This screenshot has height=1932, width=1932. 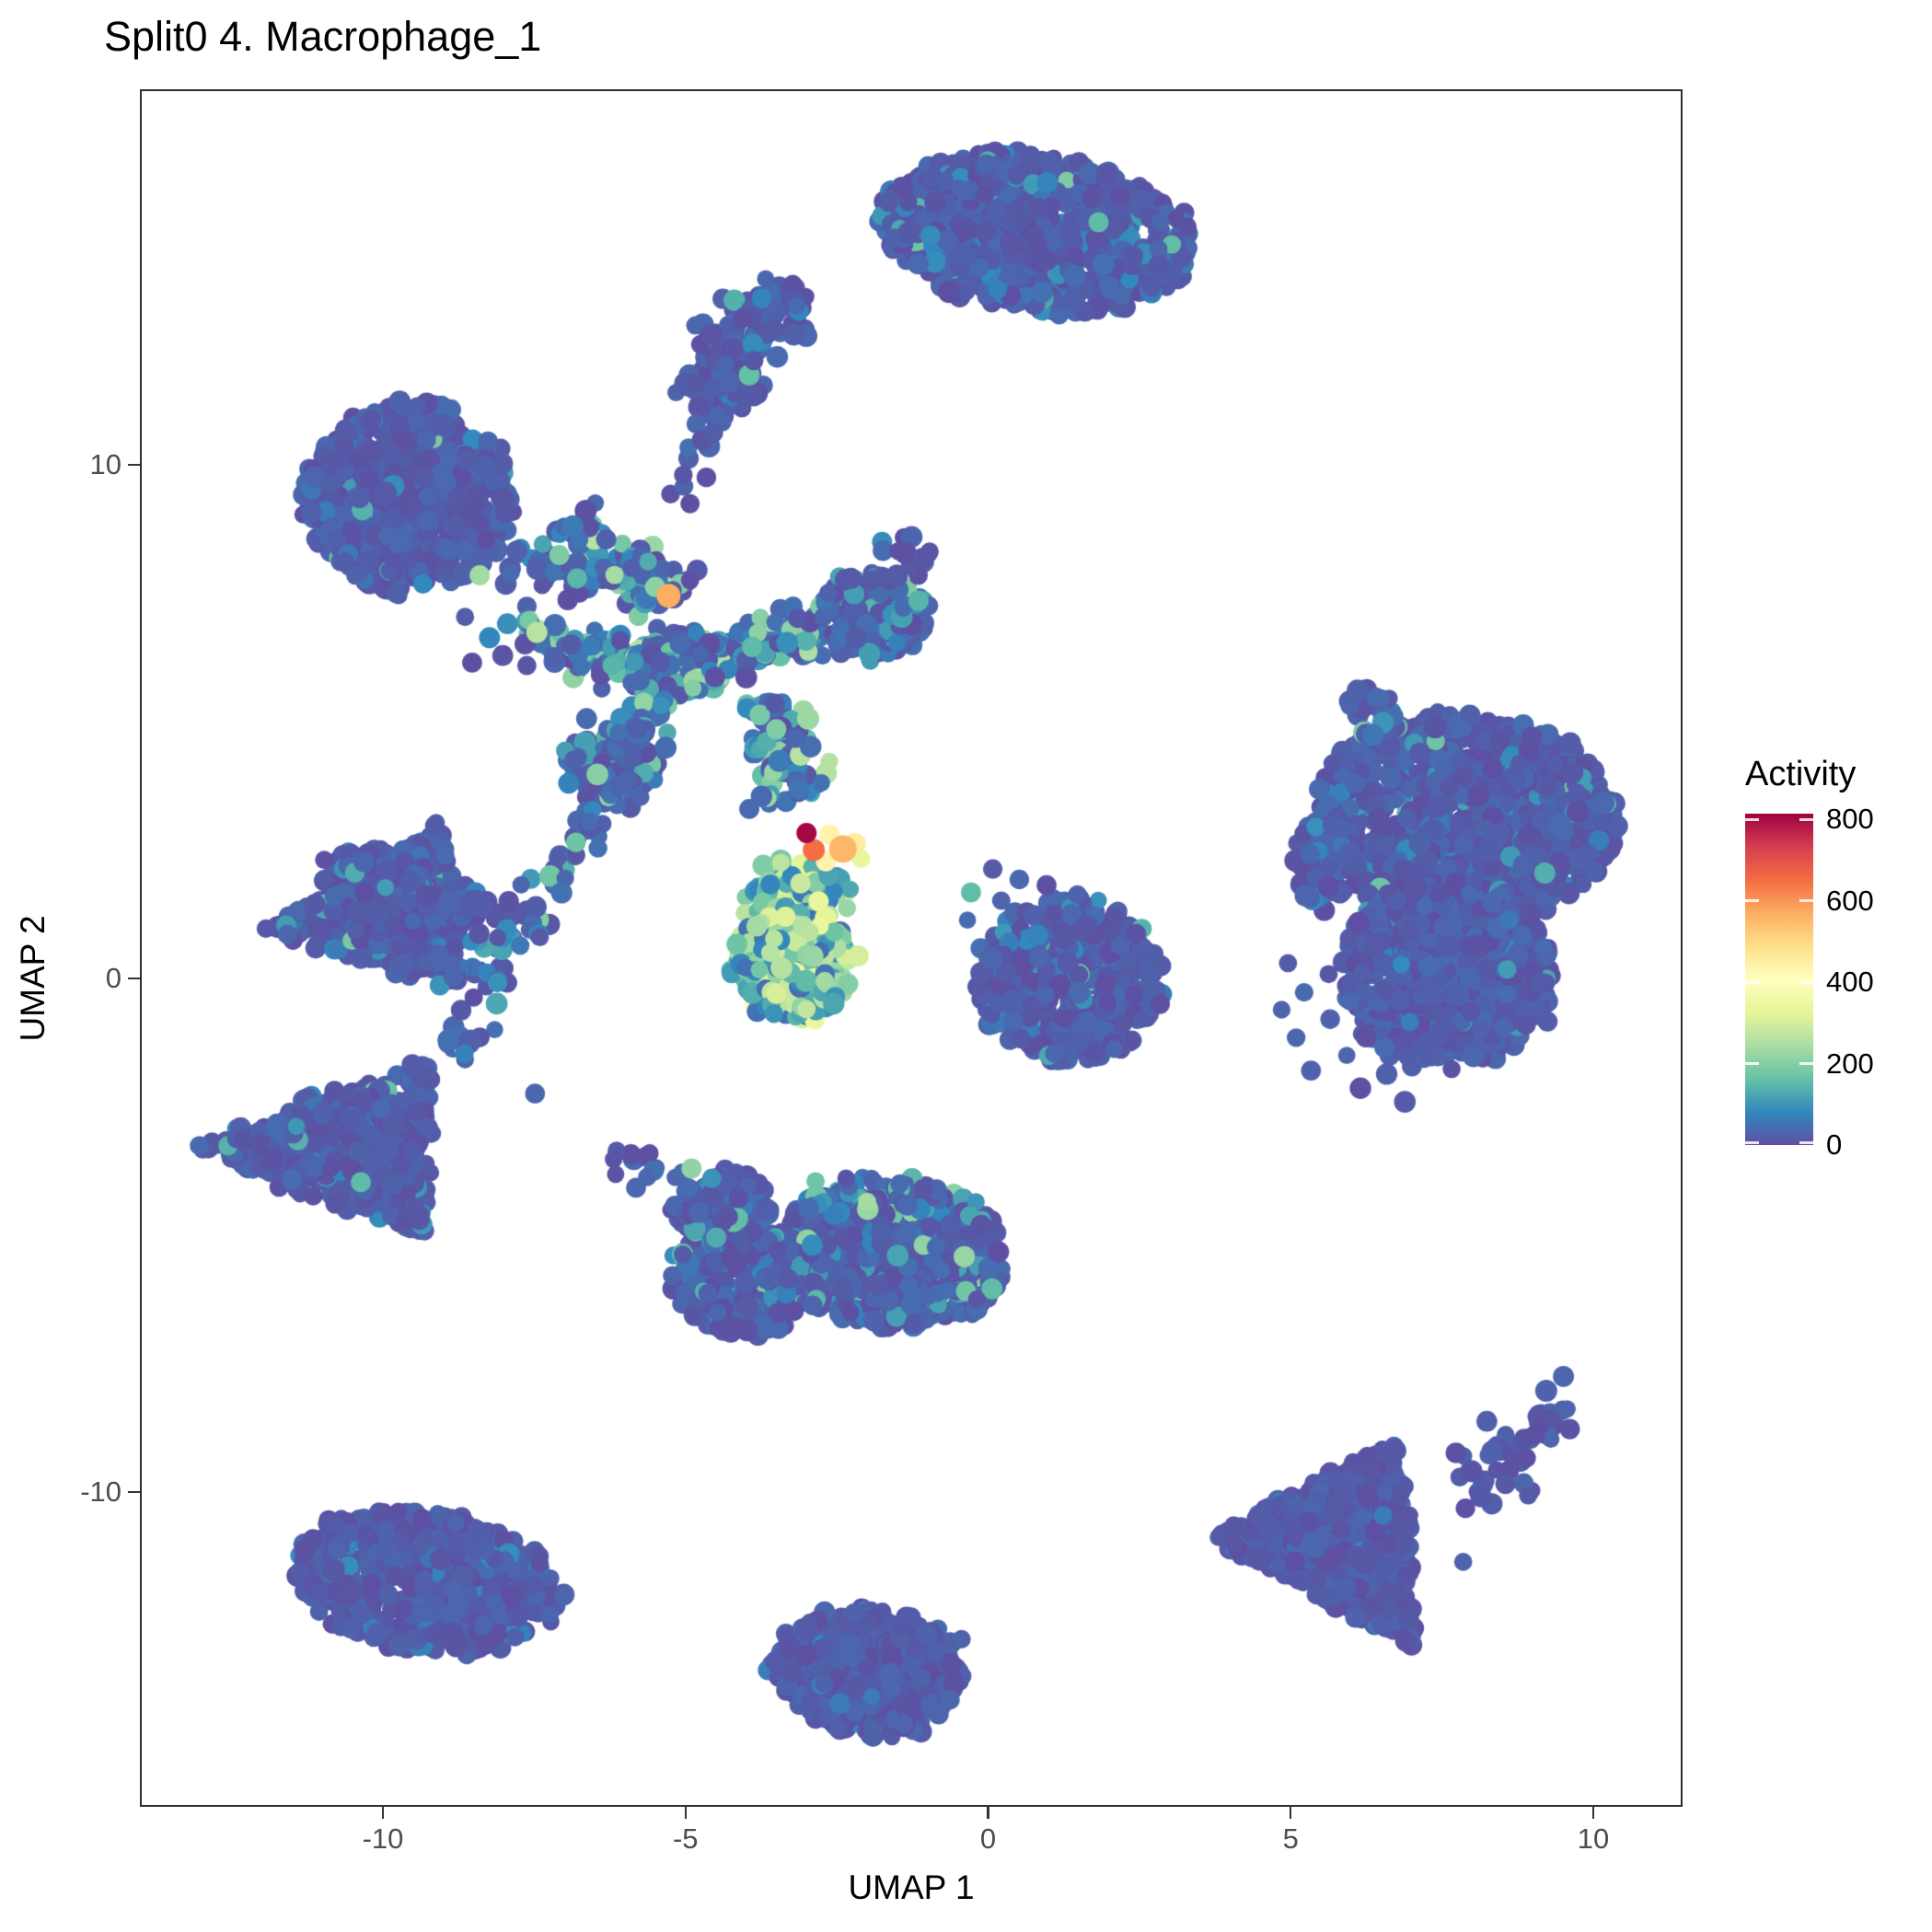 What do you see at coordinates (1850, 901) in the screenshot?
I see `colorbar-tick-label: 600` at bounding box center [1850, 901].